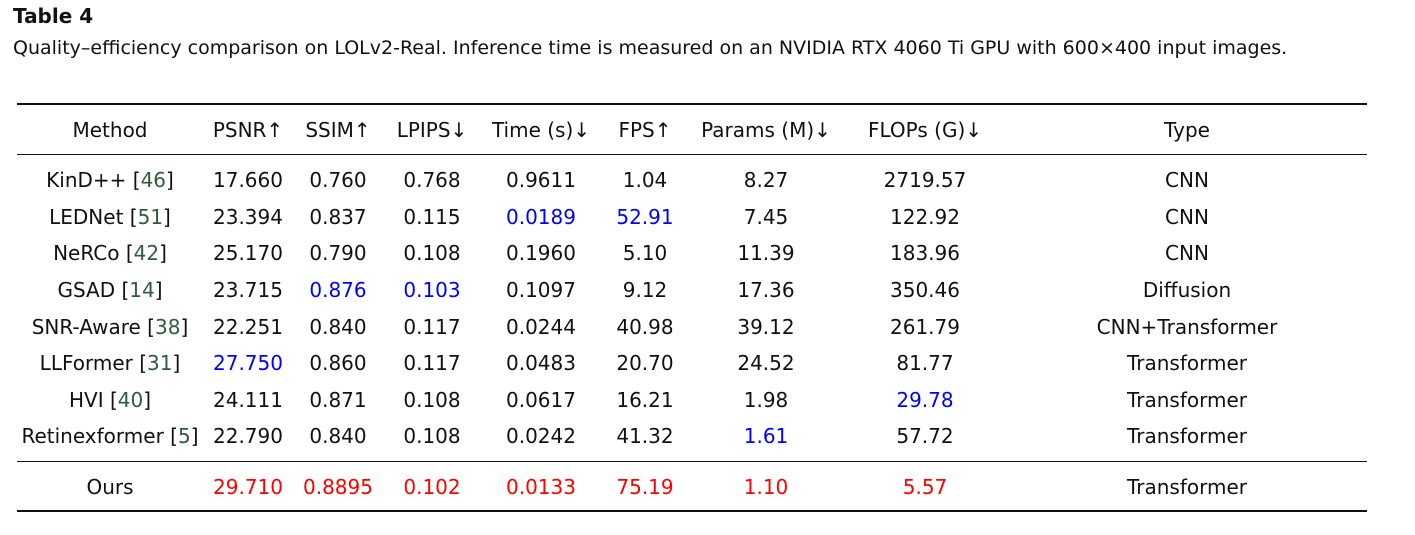 This screenshot has width=1415, height=535. What do you see at coordinates (248, 436) in the screenshot?
I see `psnr-cell: 22.790` at bounding box center [248, 436].